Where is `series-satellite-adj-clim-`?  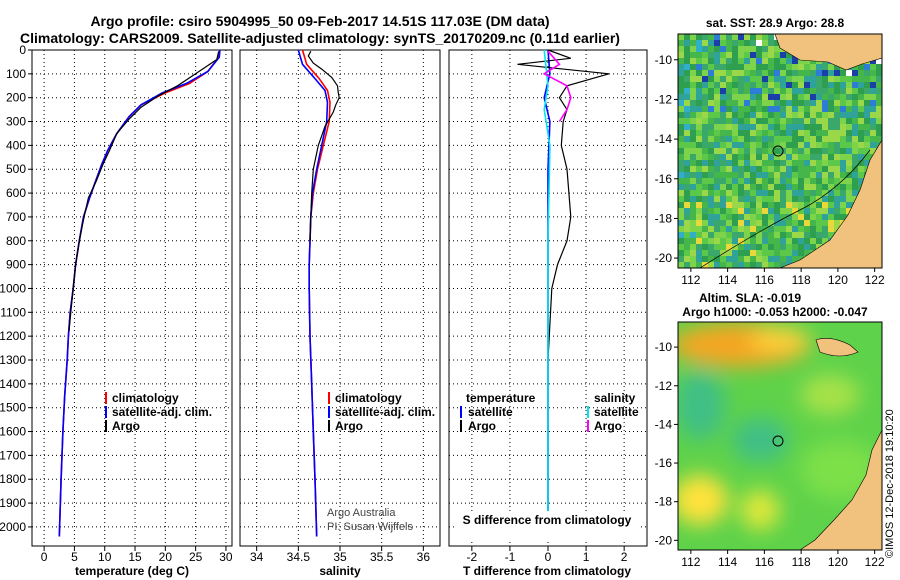 series-satellite-adj-clim- is located at coordinates (313, 293).